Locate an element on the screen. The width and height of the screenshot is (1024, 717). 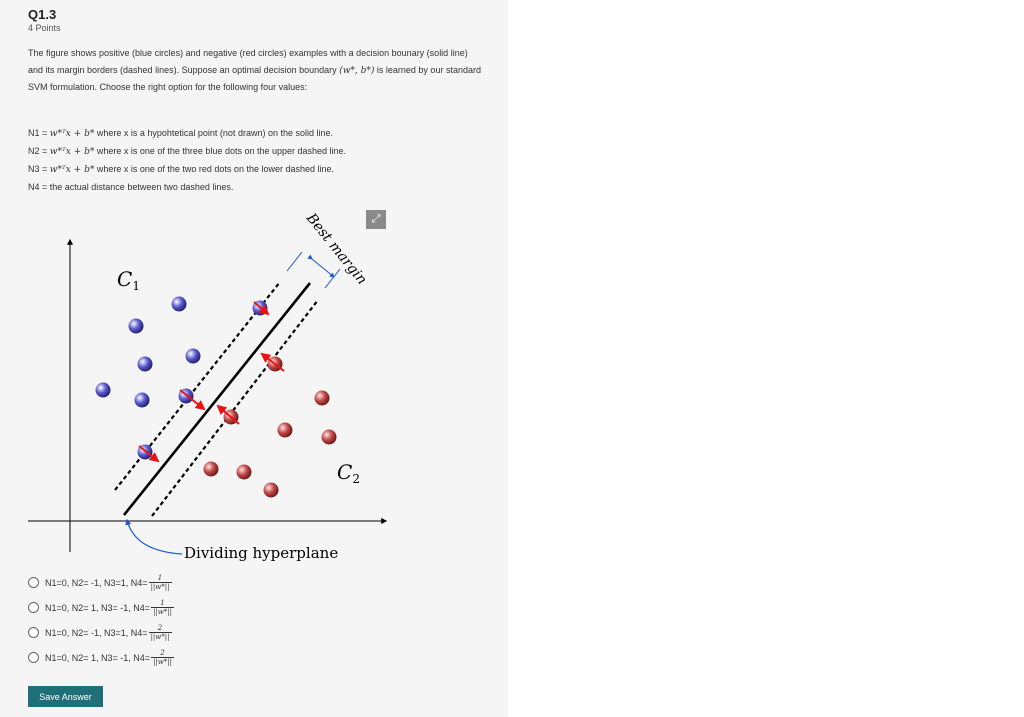
decision-boundary is located at coordinates (217, 399).